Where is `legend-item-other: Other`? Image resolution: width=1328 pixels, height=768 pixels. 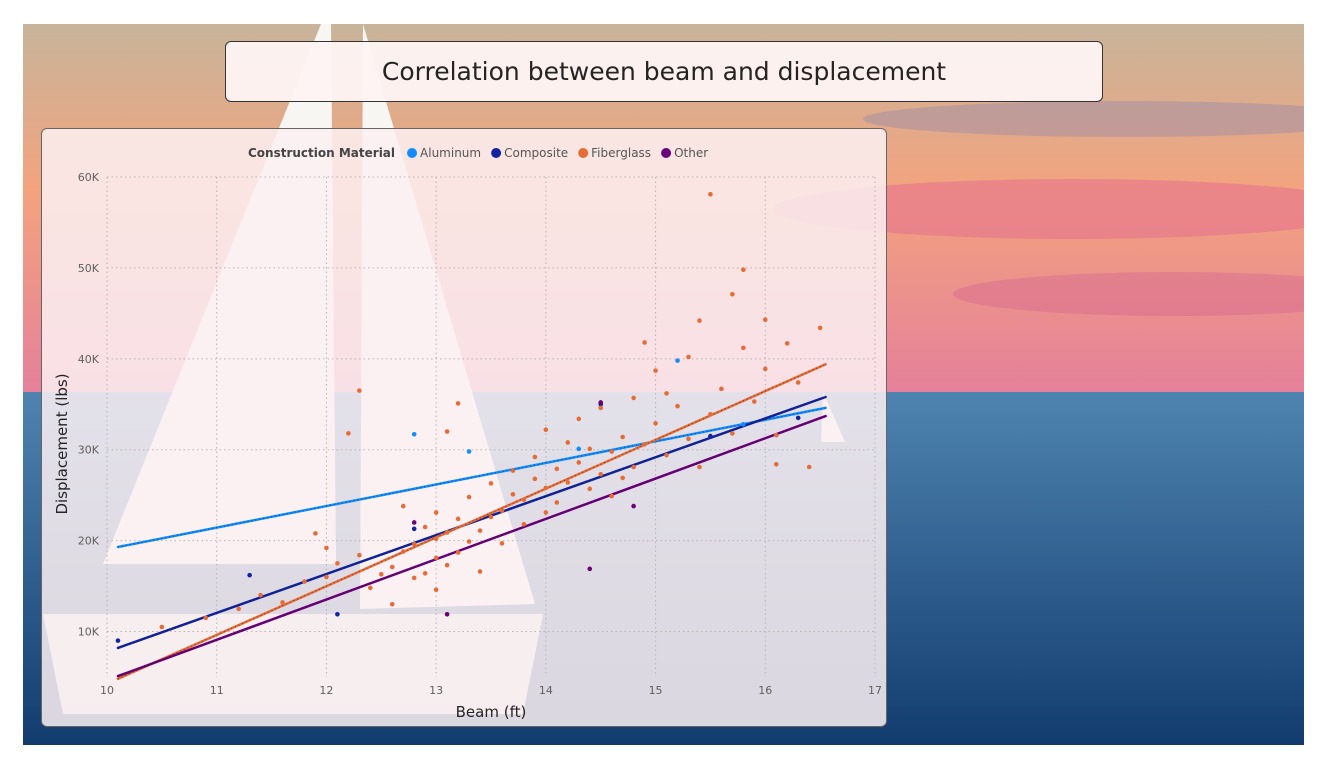 legend-item-other: Other is located at coordinates (691, 153).